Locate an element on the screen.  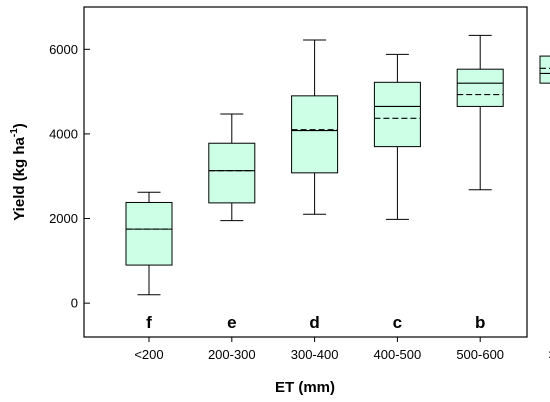
y-axis-title-close: ) is located at coordinates (19, 125).